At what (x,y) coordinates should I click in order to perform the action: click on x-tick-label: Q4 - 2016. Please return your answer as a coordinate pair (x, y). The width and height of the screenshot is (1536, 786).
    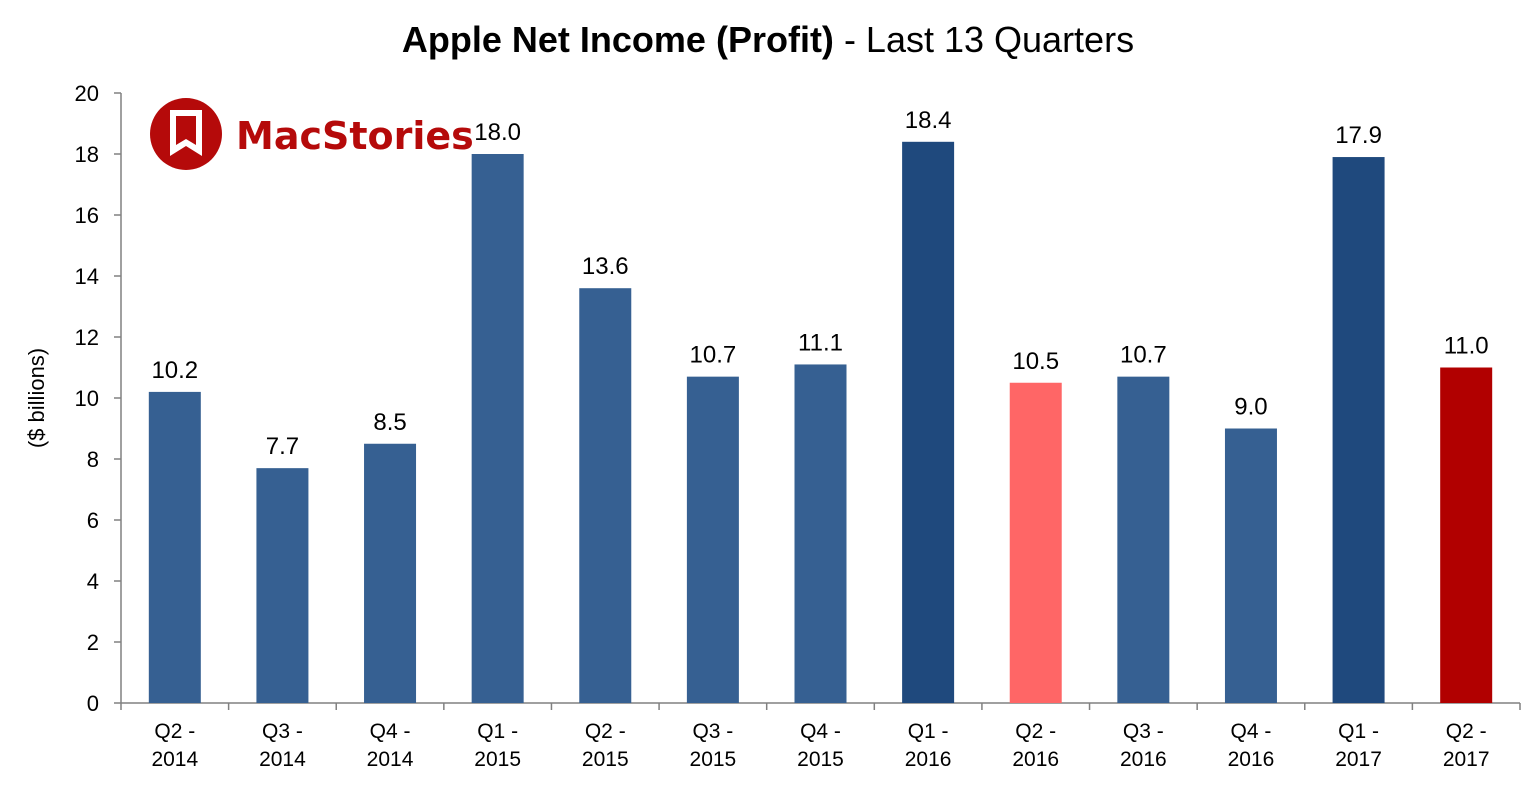
    Looking at the image, I should click on (1251, 745).